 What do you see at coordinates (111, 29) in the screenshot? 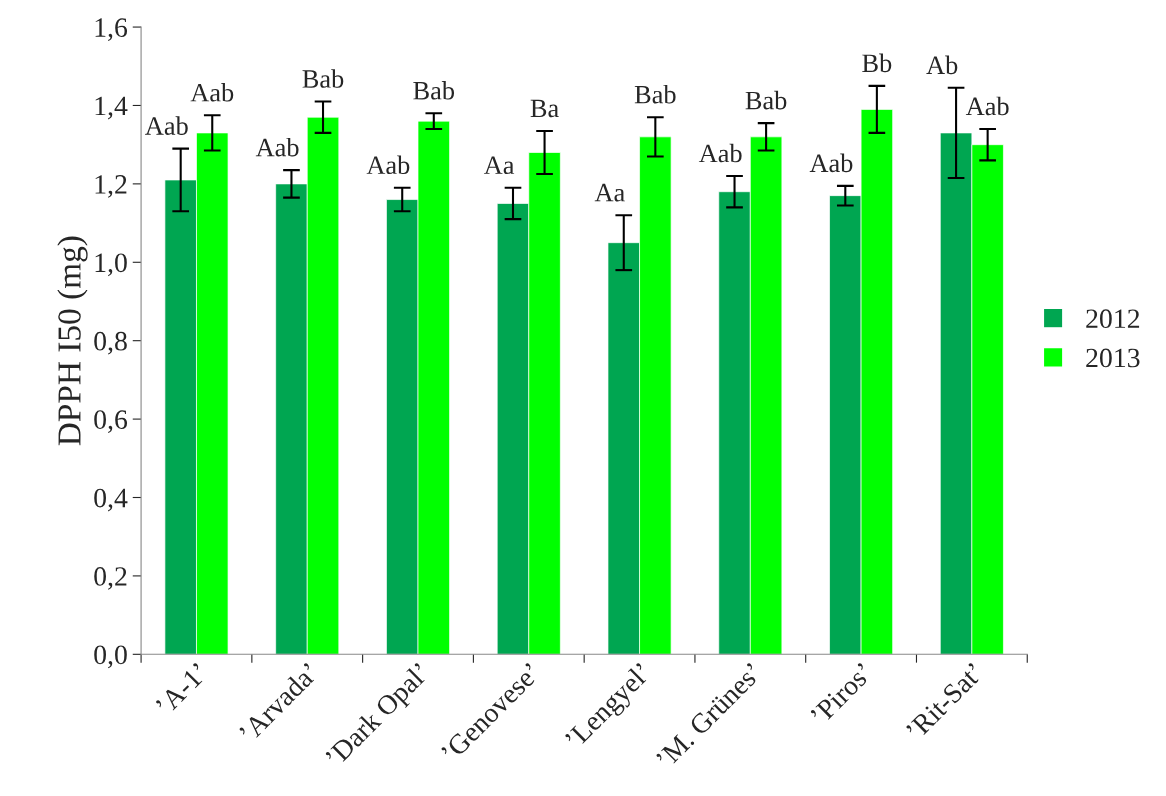
I see `y-tick-label: 1,6` at bounding box center [111, 29].